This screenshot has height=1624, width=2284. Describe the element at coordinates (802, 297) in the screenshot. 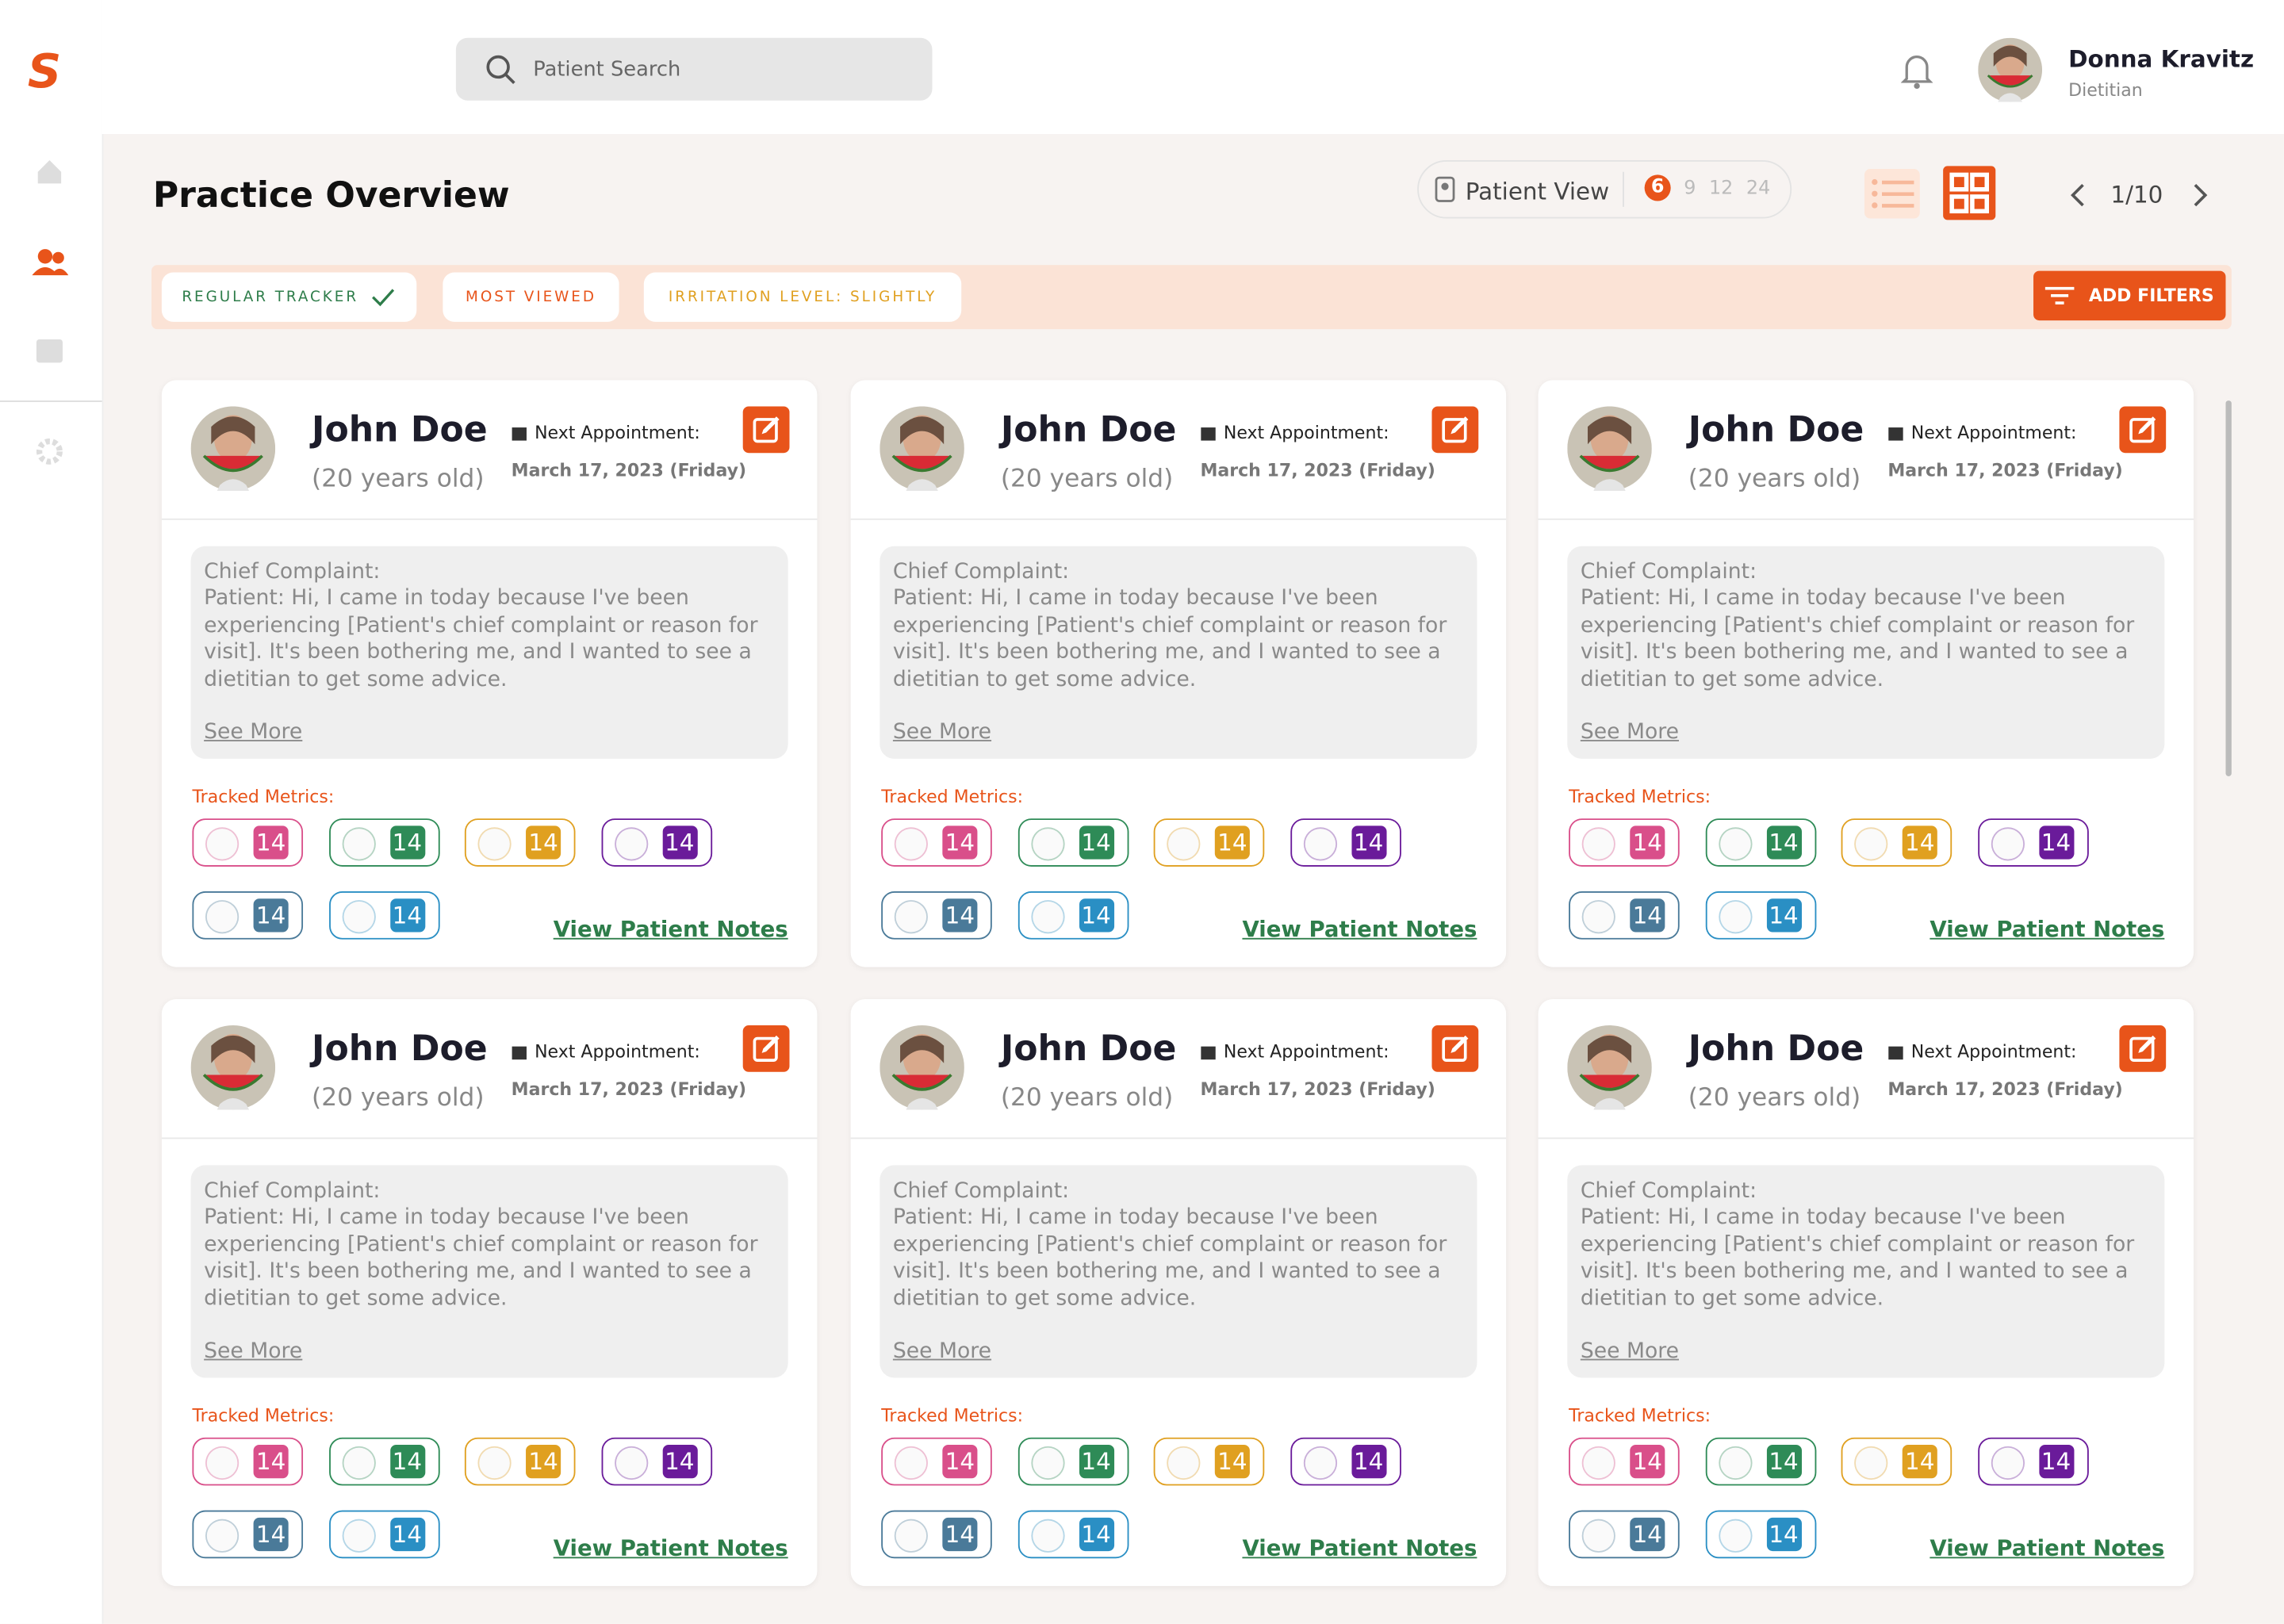

I see `filter-chip: IRRITATION LEVEL: SLIGHTLY` at that location.